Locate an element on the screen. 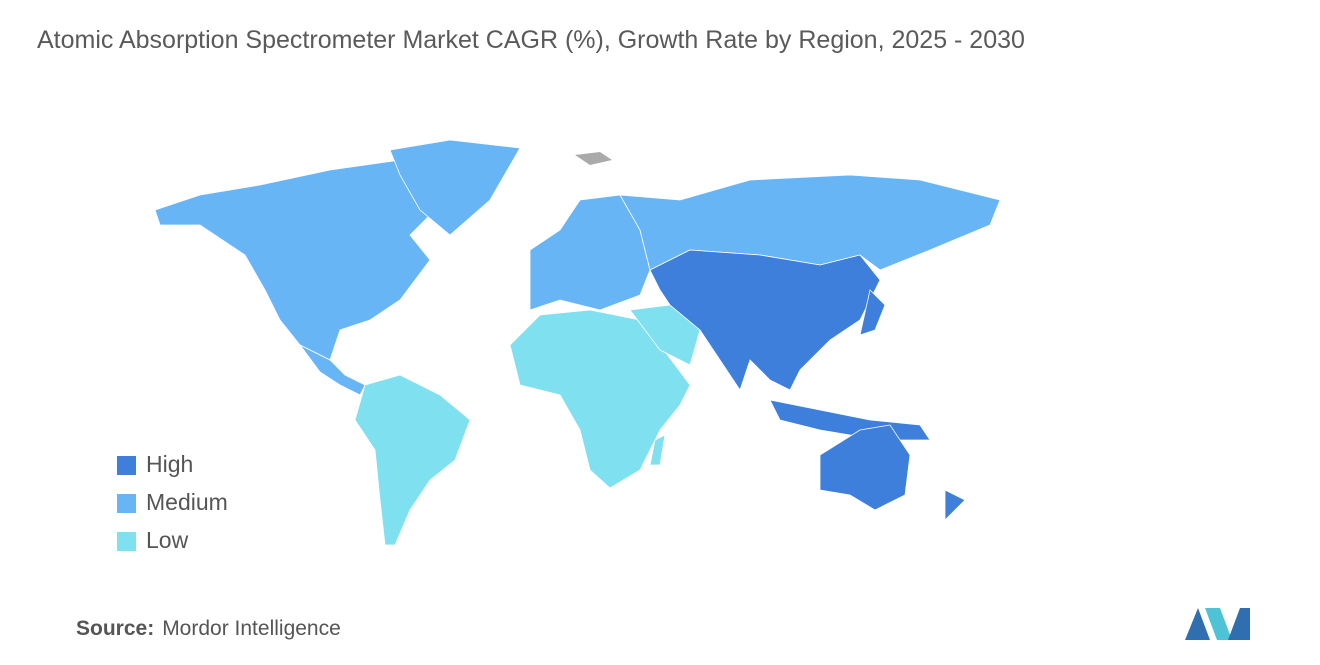 The image size is (1320, 665). no-data-region is located at coordinates (593, 158).